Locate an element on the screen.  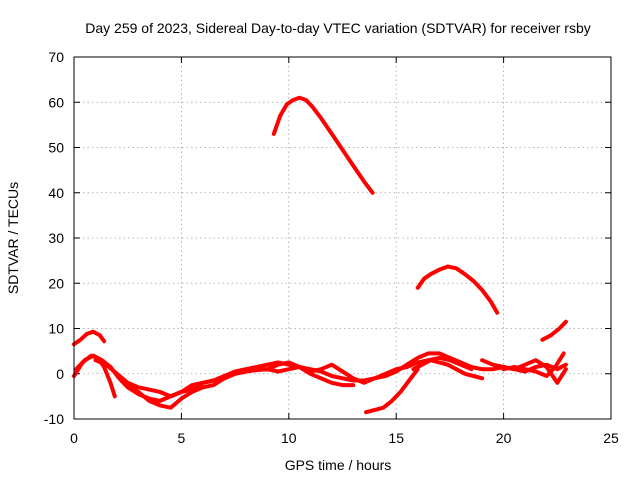
series-arc-late-rise is located at coordinates (554, 330).